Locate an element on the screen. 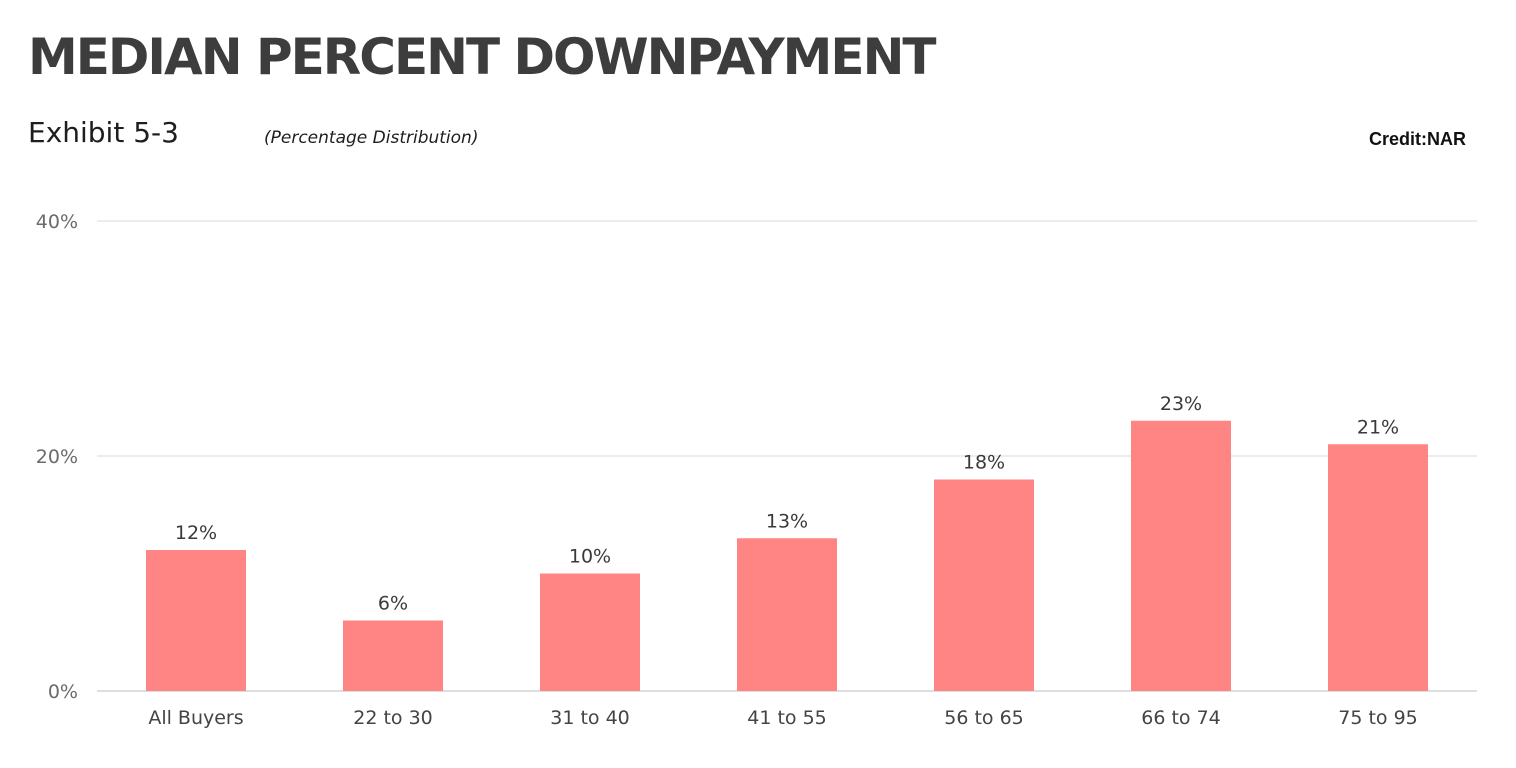  exhibit-label: Exhibit 5-3 is located at coordinates (103, 132).